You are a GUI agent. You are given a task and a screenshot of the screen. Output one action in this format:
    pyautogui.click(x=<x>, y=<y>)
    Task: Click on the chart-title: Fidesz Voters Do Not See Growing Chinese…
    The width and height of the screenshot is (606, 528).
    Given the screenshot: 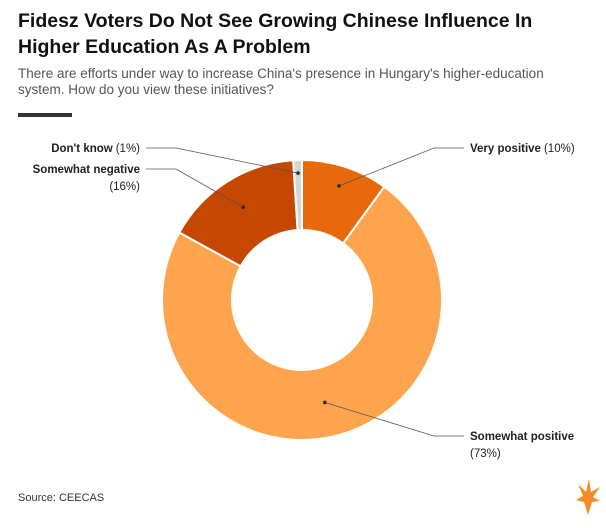 What is the action you would take?
    pyautogui.click(x=275, y=34)
    